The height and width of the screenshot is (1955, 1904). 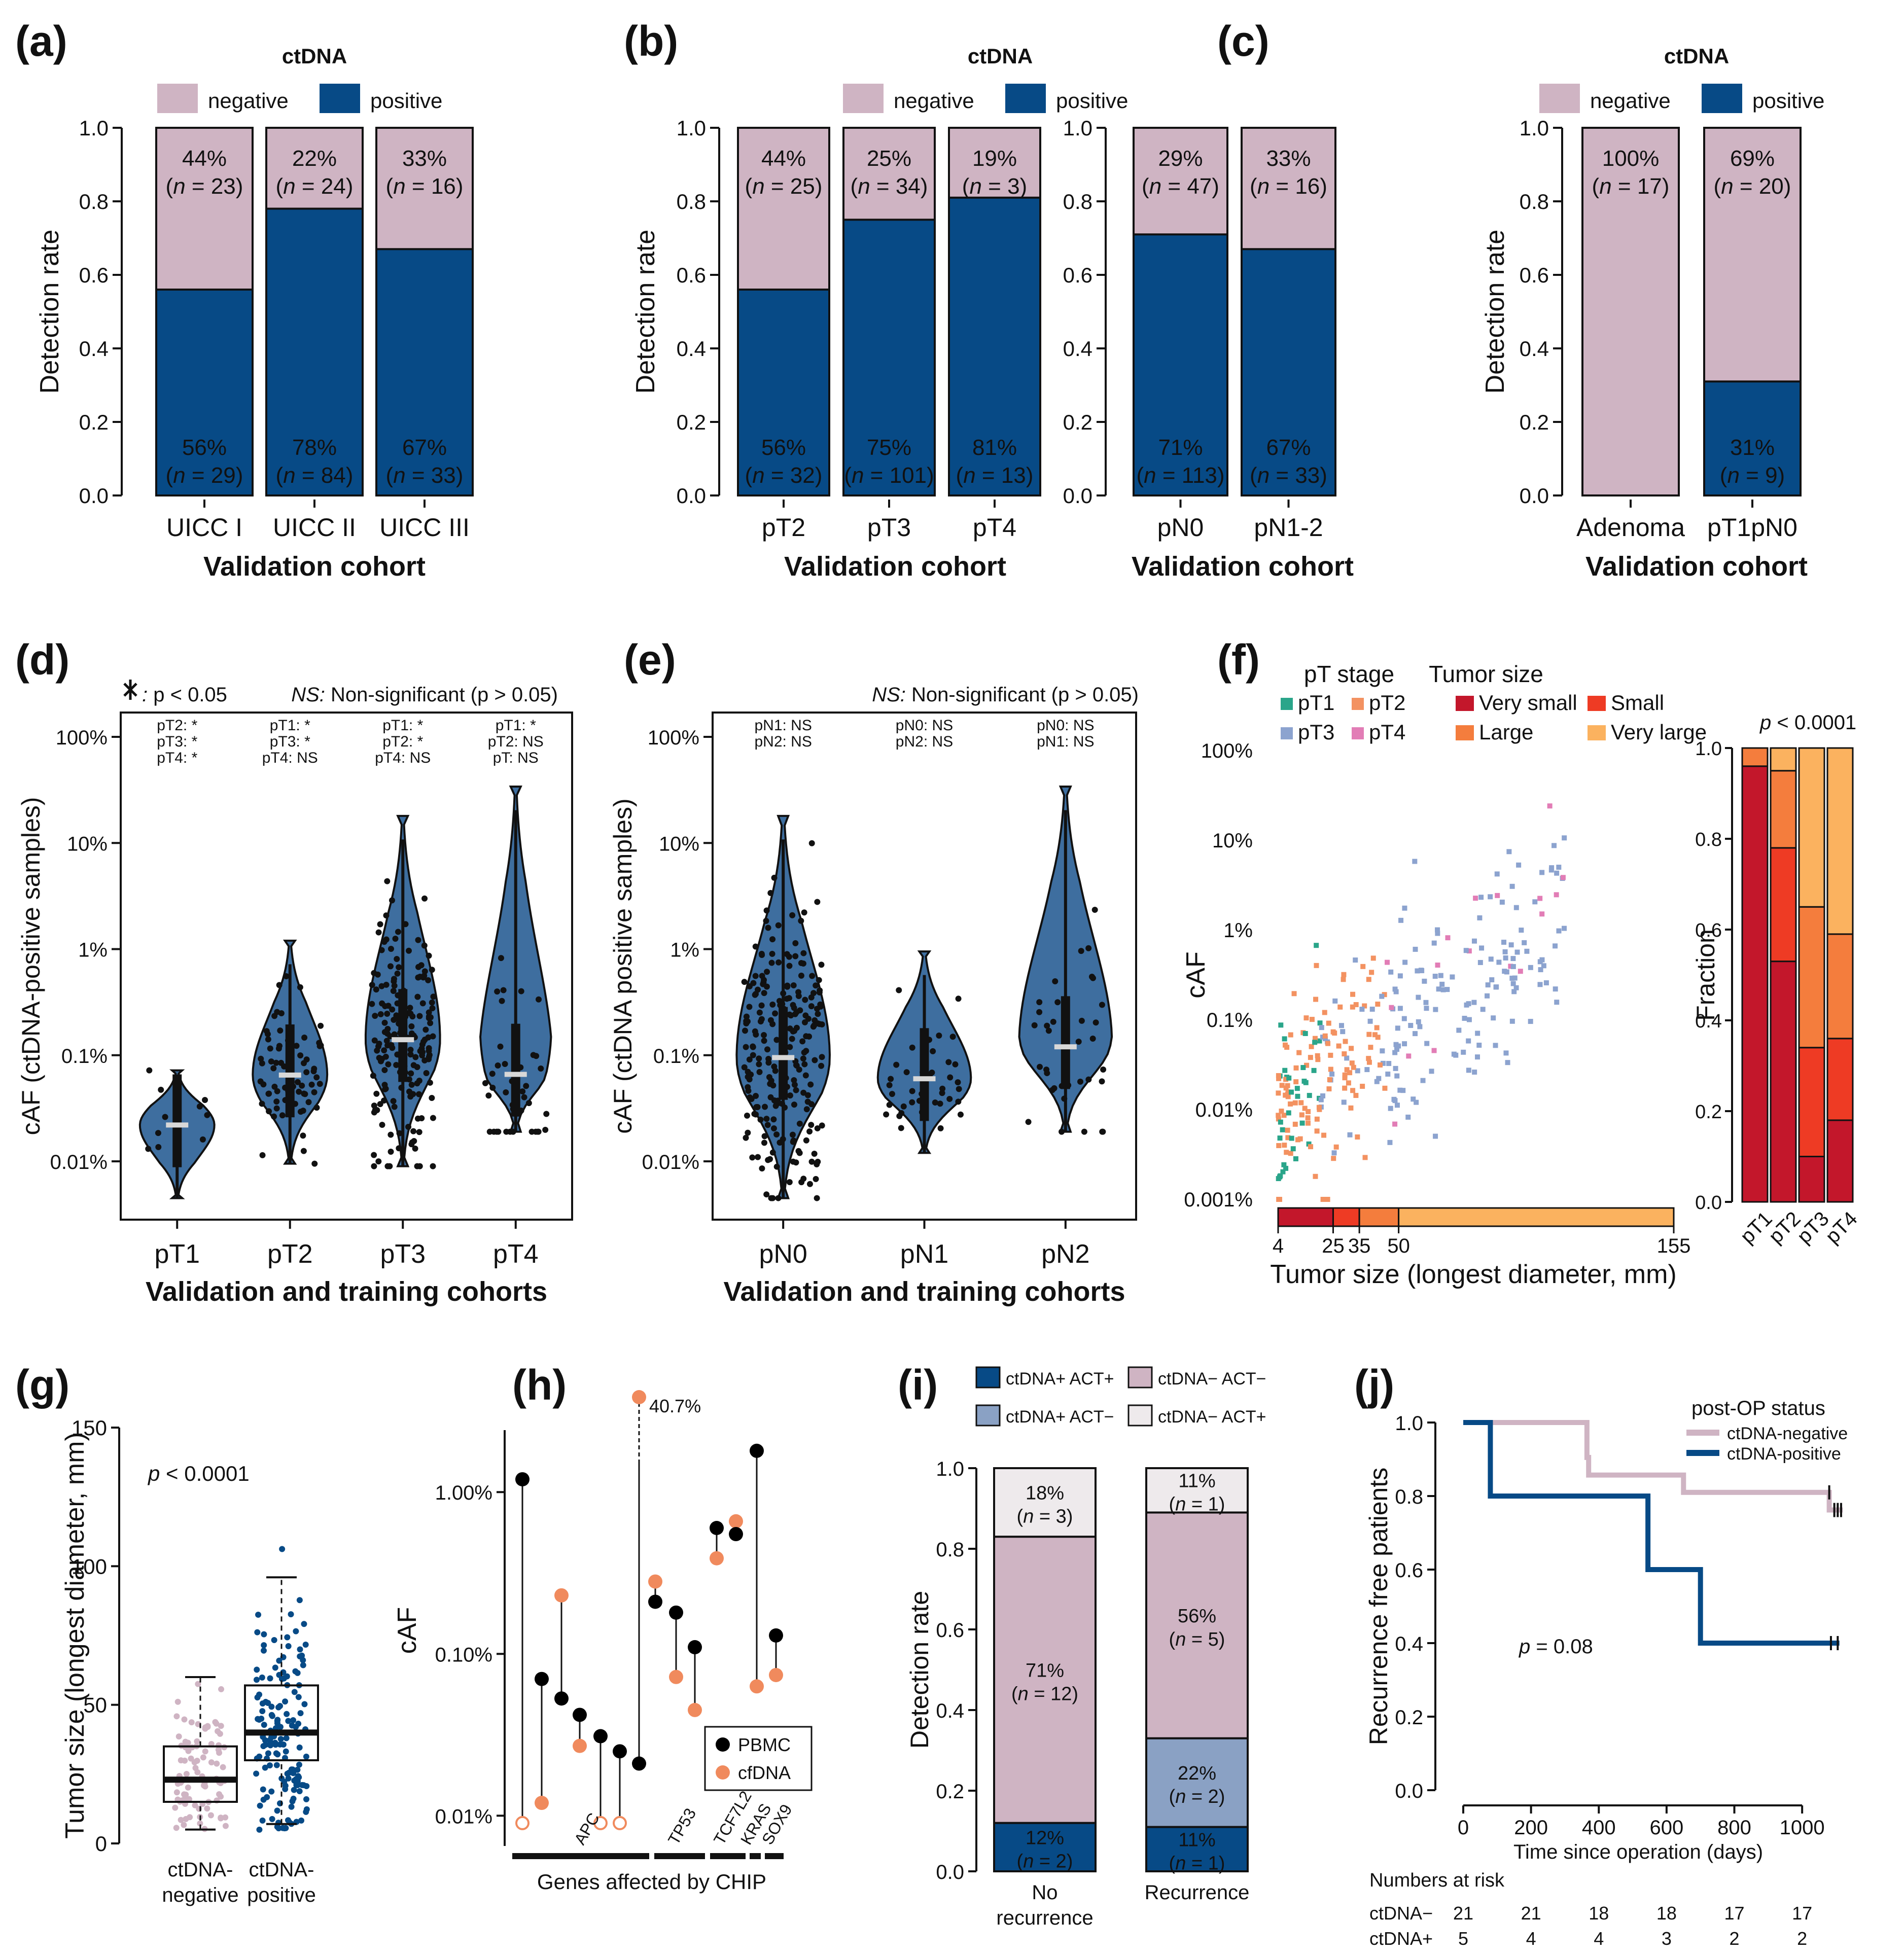 I want to click on y-axis-title: Detection rate, so click(x=1495, y=312).